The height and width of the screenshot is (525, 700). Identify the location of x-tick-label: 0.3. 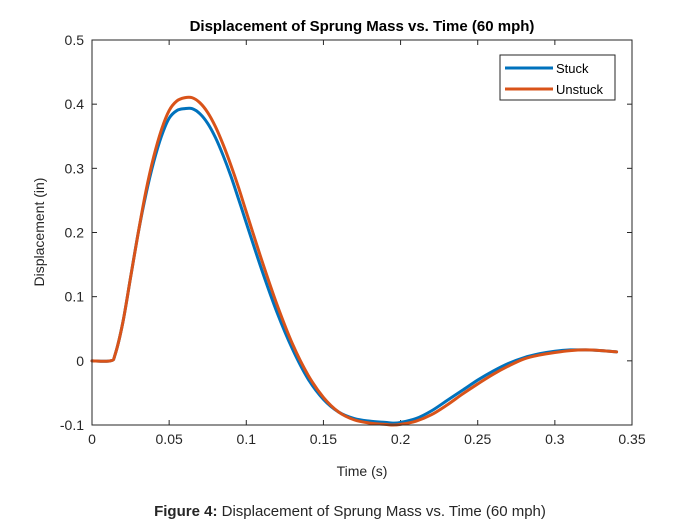
(555, 439).